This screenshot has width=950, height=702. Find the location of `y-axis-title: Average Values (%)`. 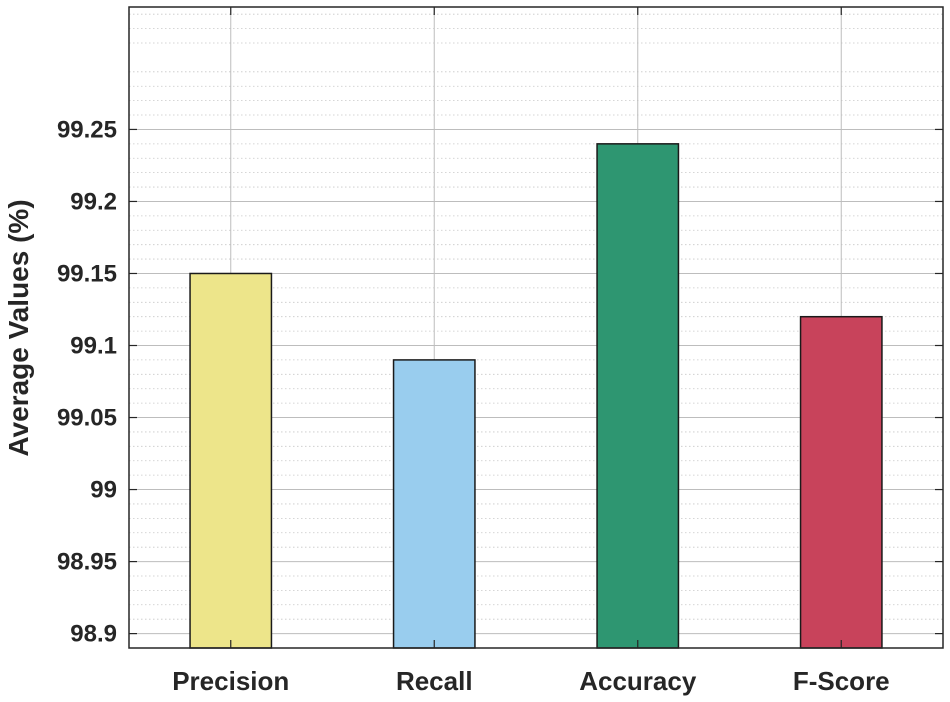

y-axis-title: Average Values (%) is located at coordinates (18, 327).